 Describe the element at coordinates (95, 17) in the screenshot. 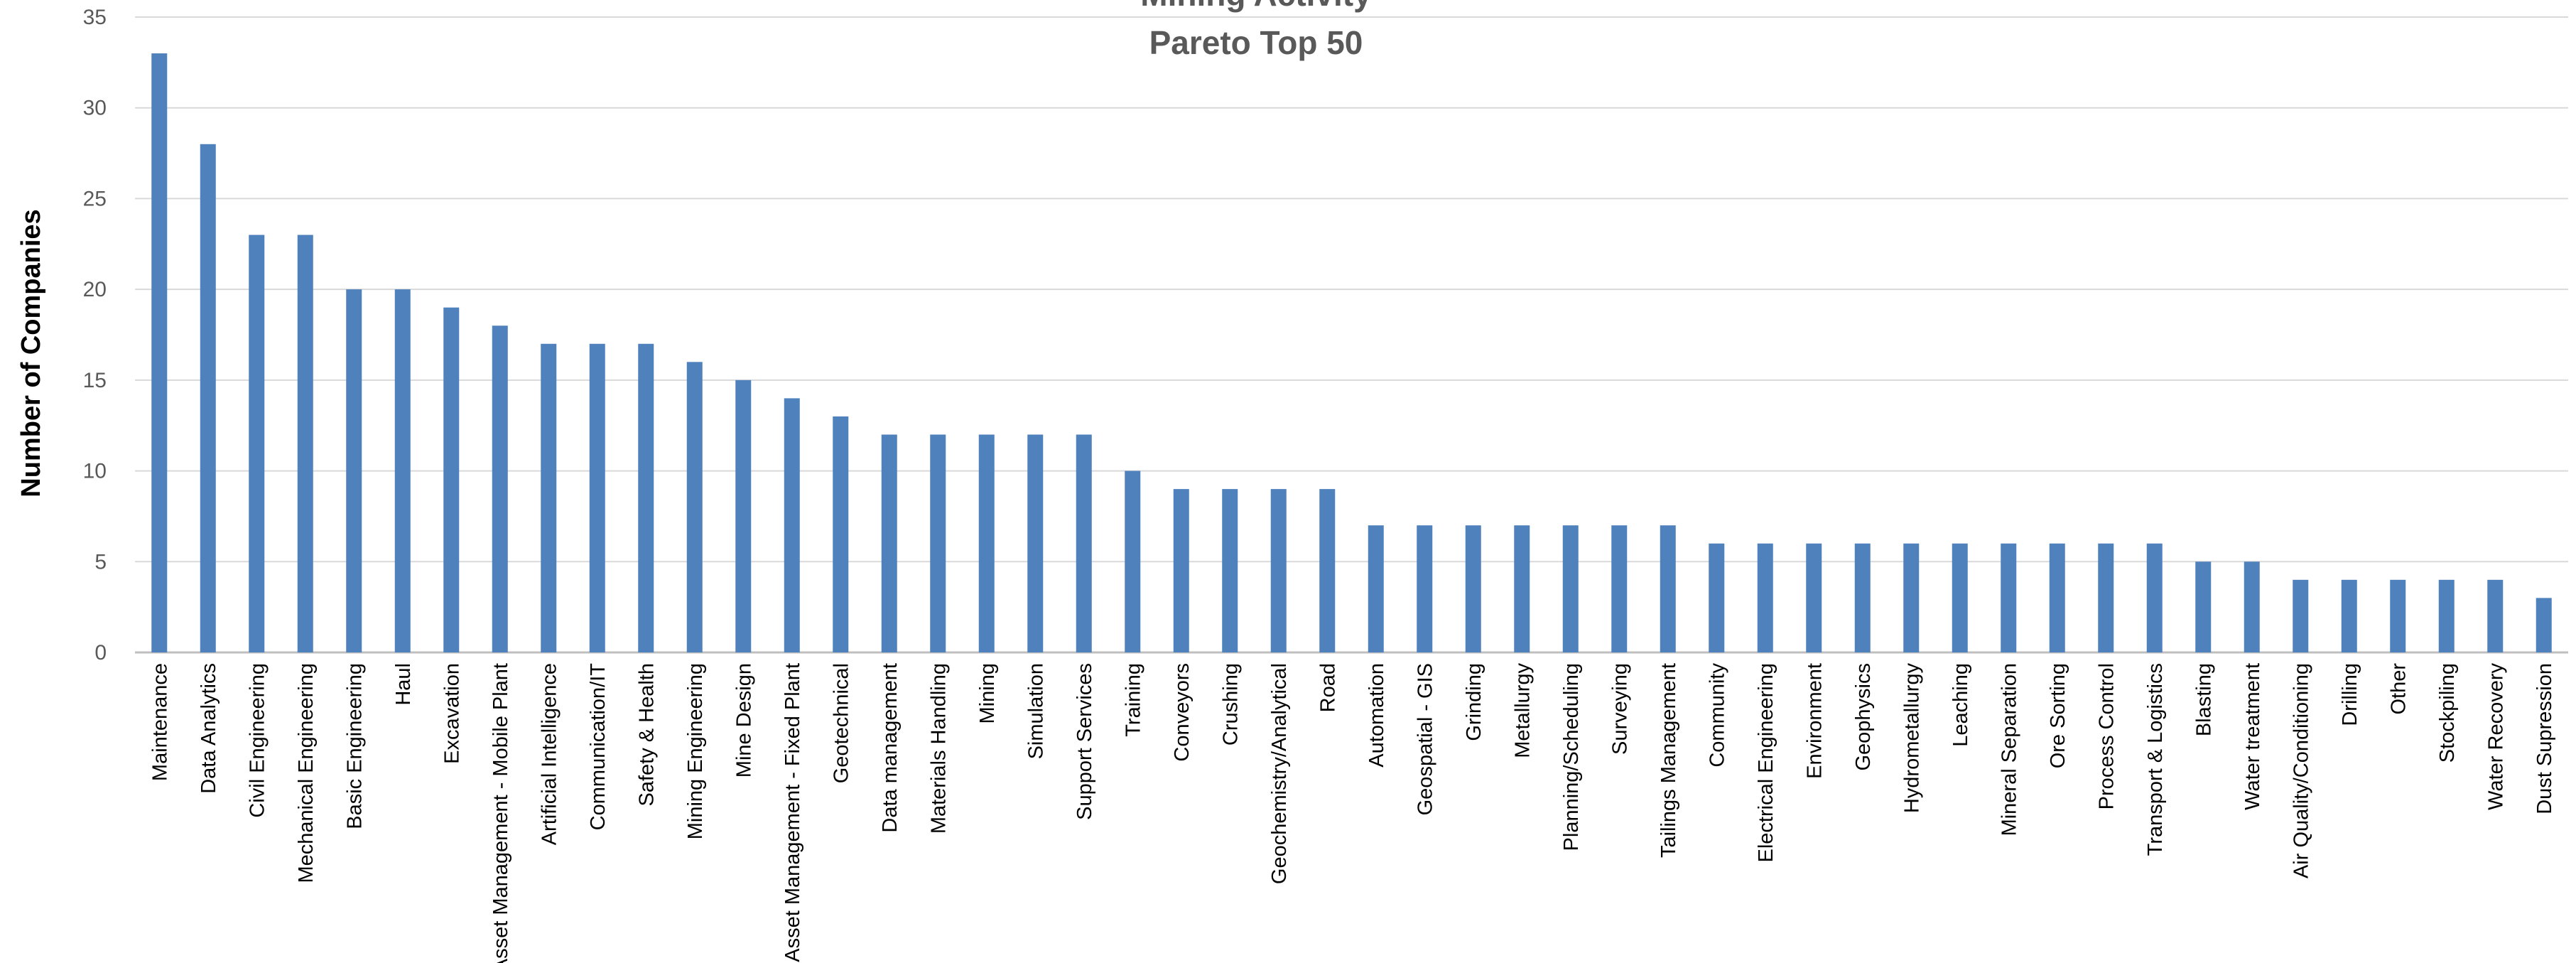

I see `y-tick-label: 35` at that location.